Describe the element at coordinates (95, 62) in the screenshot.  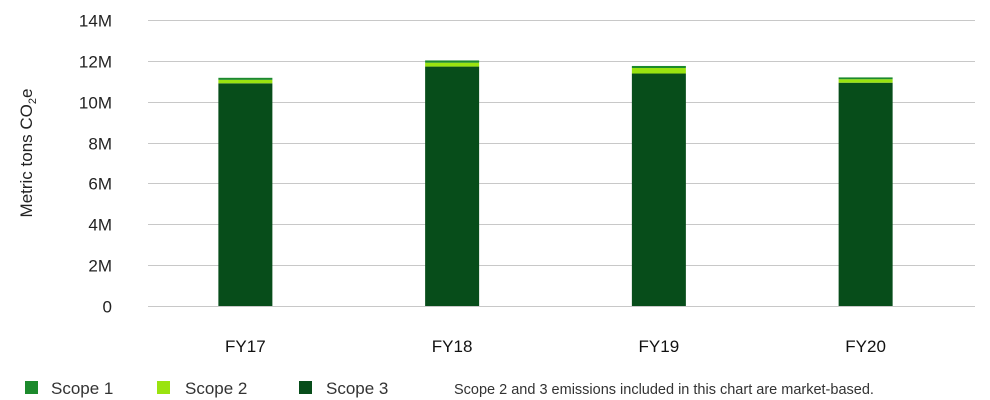
I see `y-tick-label: 12M` at that location.